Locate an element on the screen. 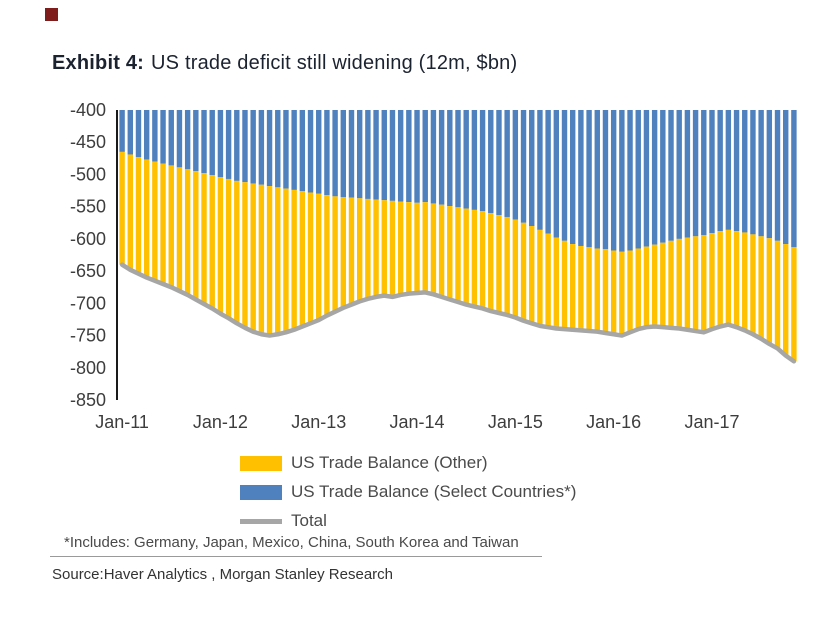  svg-text: Jan-12 is located at coordinates (220, 422).